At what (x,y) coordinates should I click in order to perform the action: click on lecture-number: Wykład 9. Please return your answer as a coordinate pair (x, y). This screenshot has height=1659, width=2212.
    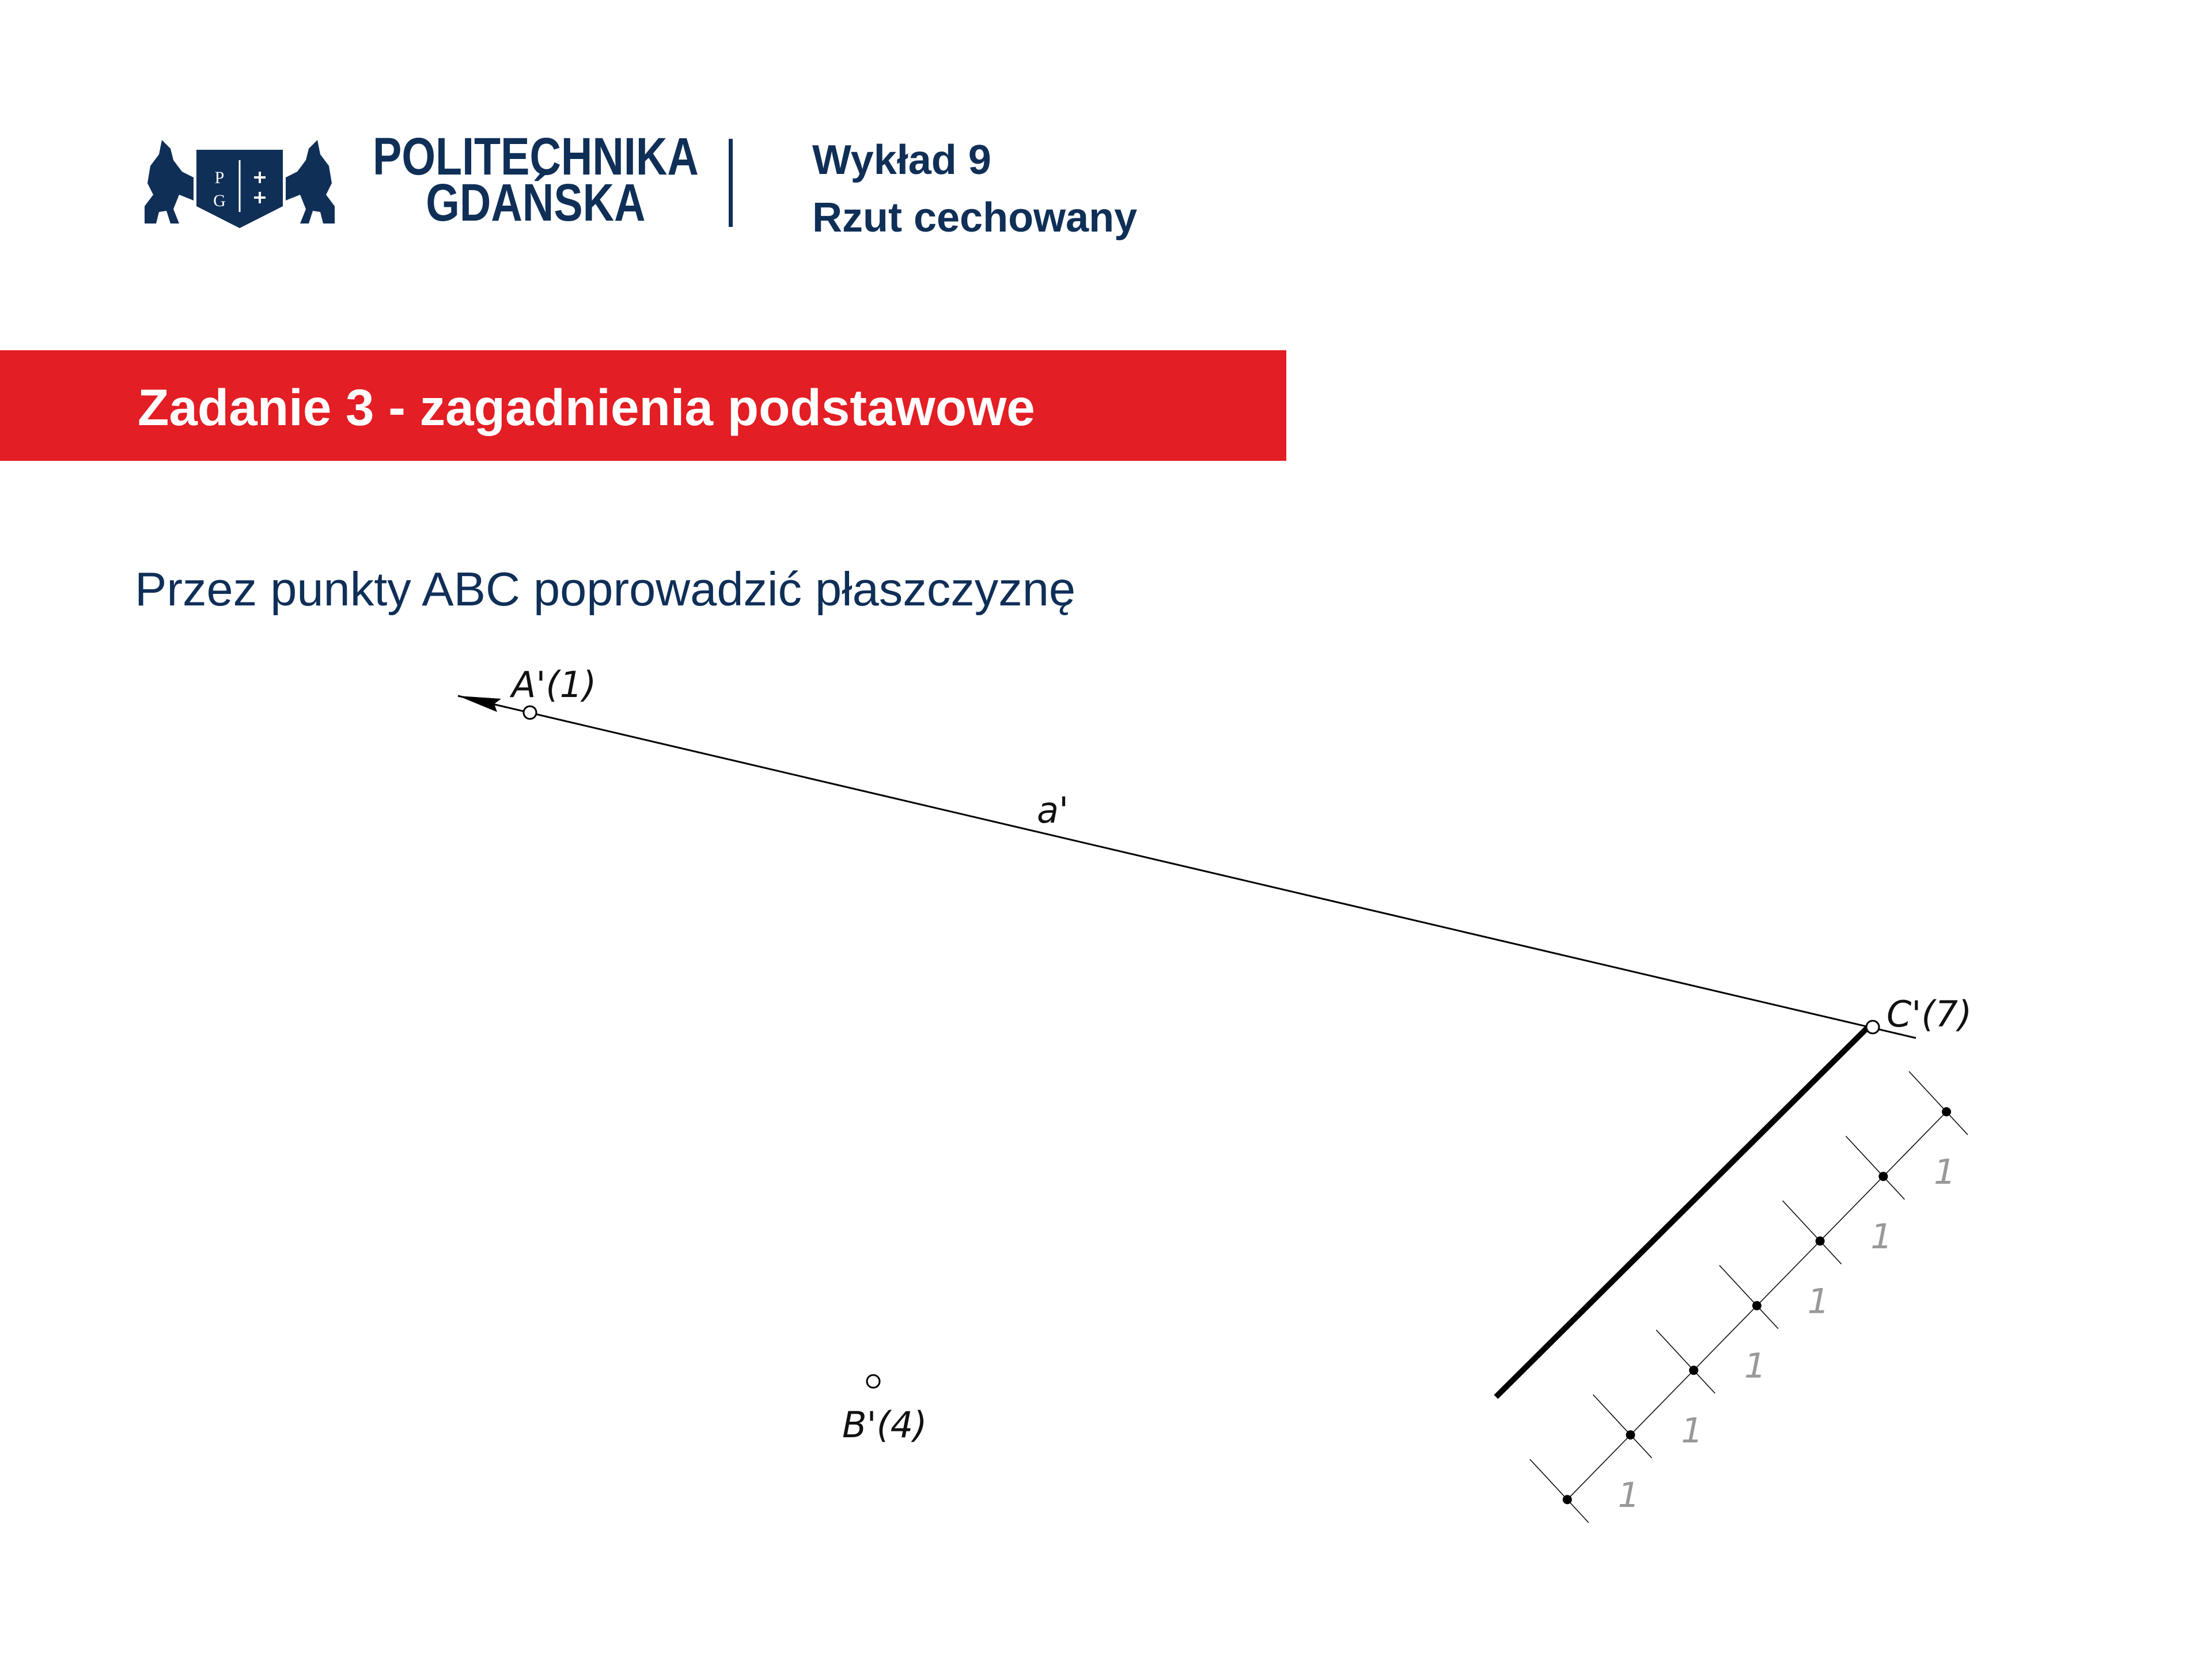
    Looking at the image, I should click on (901, 160).